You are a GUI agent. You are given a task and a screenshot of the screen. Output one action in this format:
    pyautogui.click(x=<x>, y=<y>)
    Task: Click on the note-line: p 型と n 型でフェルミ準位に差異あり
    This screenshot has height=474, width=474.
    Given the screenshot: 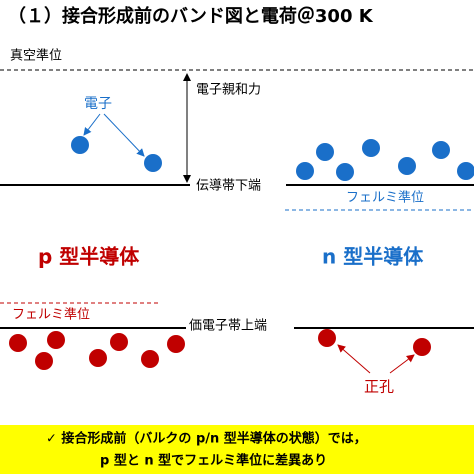 What is the action you would take?
    pyautogui.click(x=213, y=461)
    